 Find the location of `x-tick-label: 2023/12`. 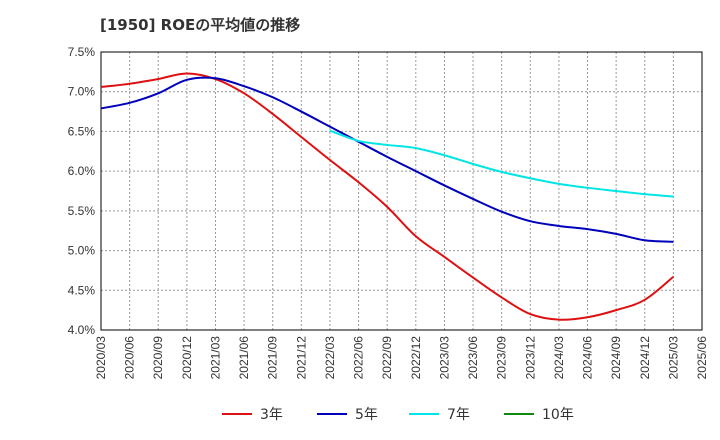

x-tick-label: 2023/12 is located at coordinates (530, 358).